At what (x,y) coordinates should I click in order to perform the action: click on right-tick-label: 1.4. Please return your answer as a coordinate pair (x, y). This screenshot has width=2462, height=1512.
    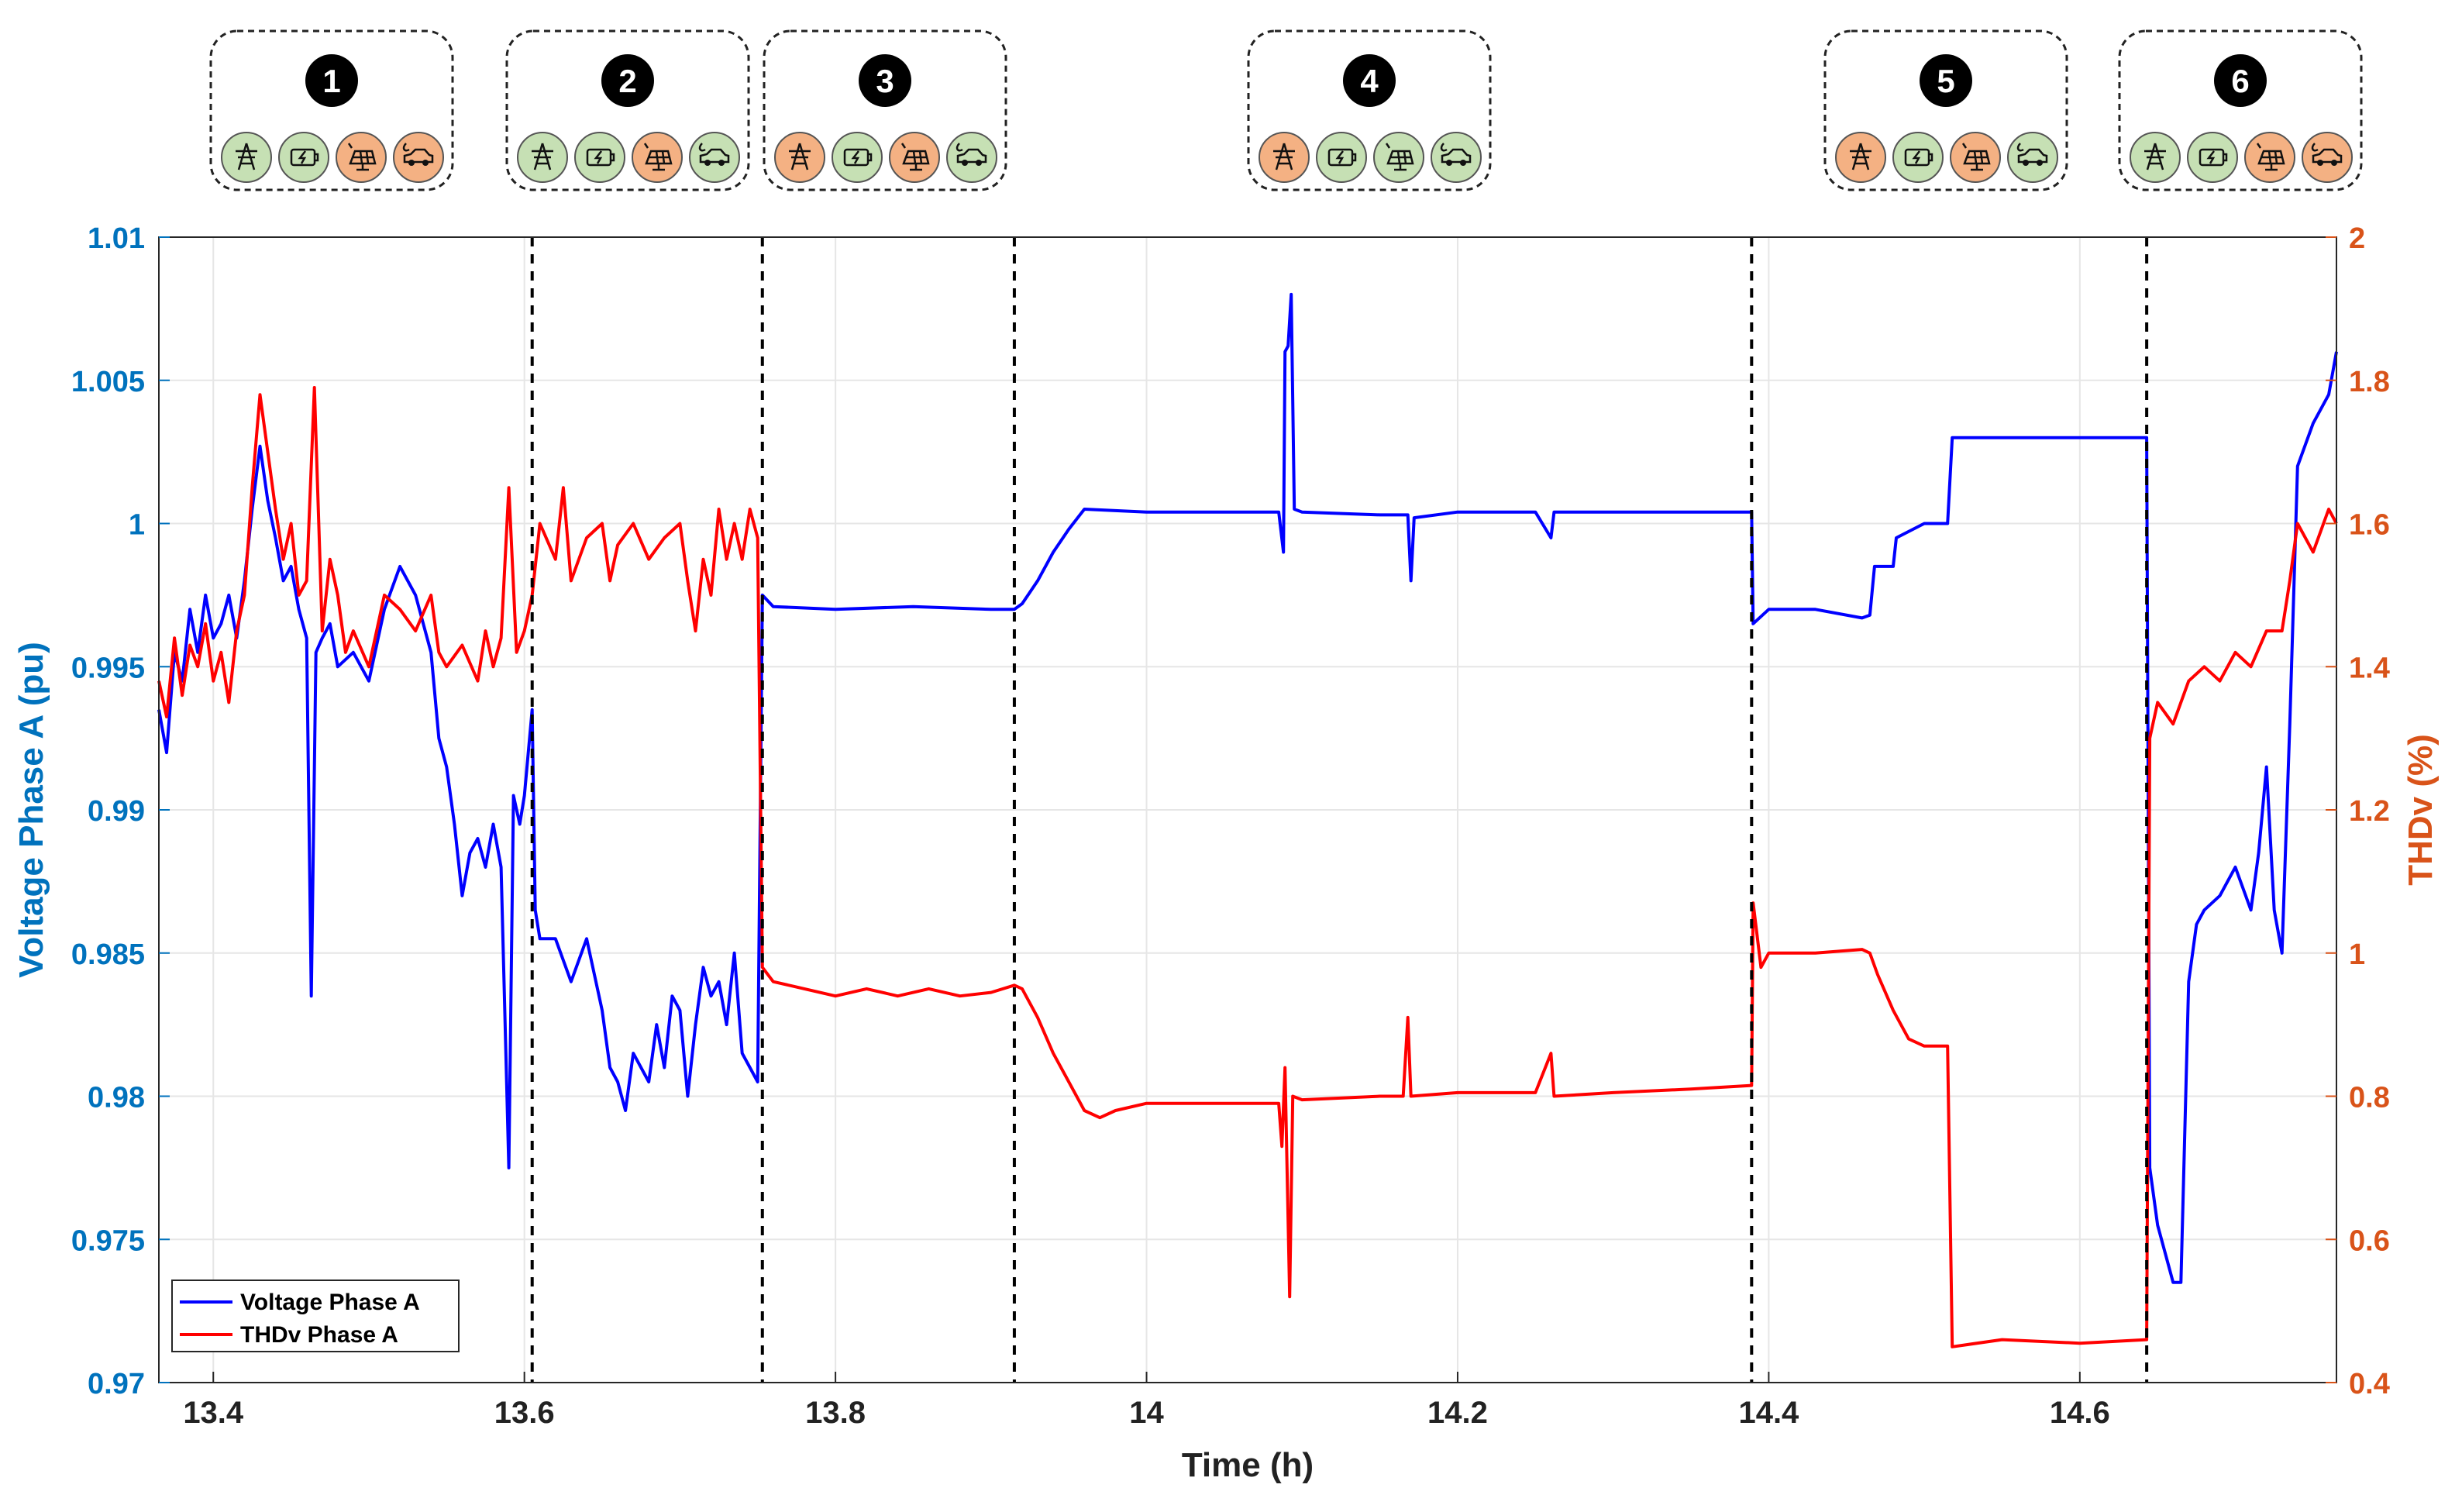
    Looking at the image, I should click on (2369, 668).